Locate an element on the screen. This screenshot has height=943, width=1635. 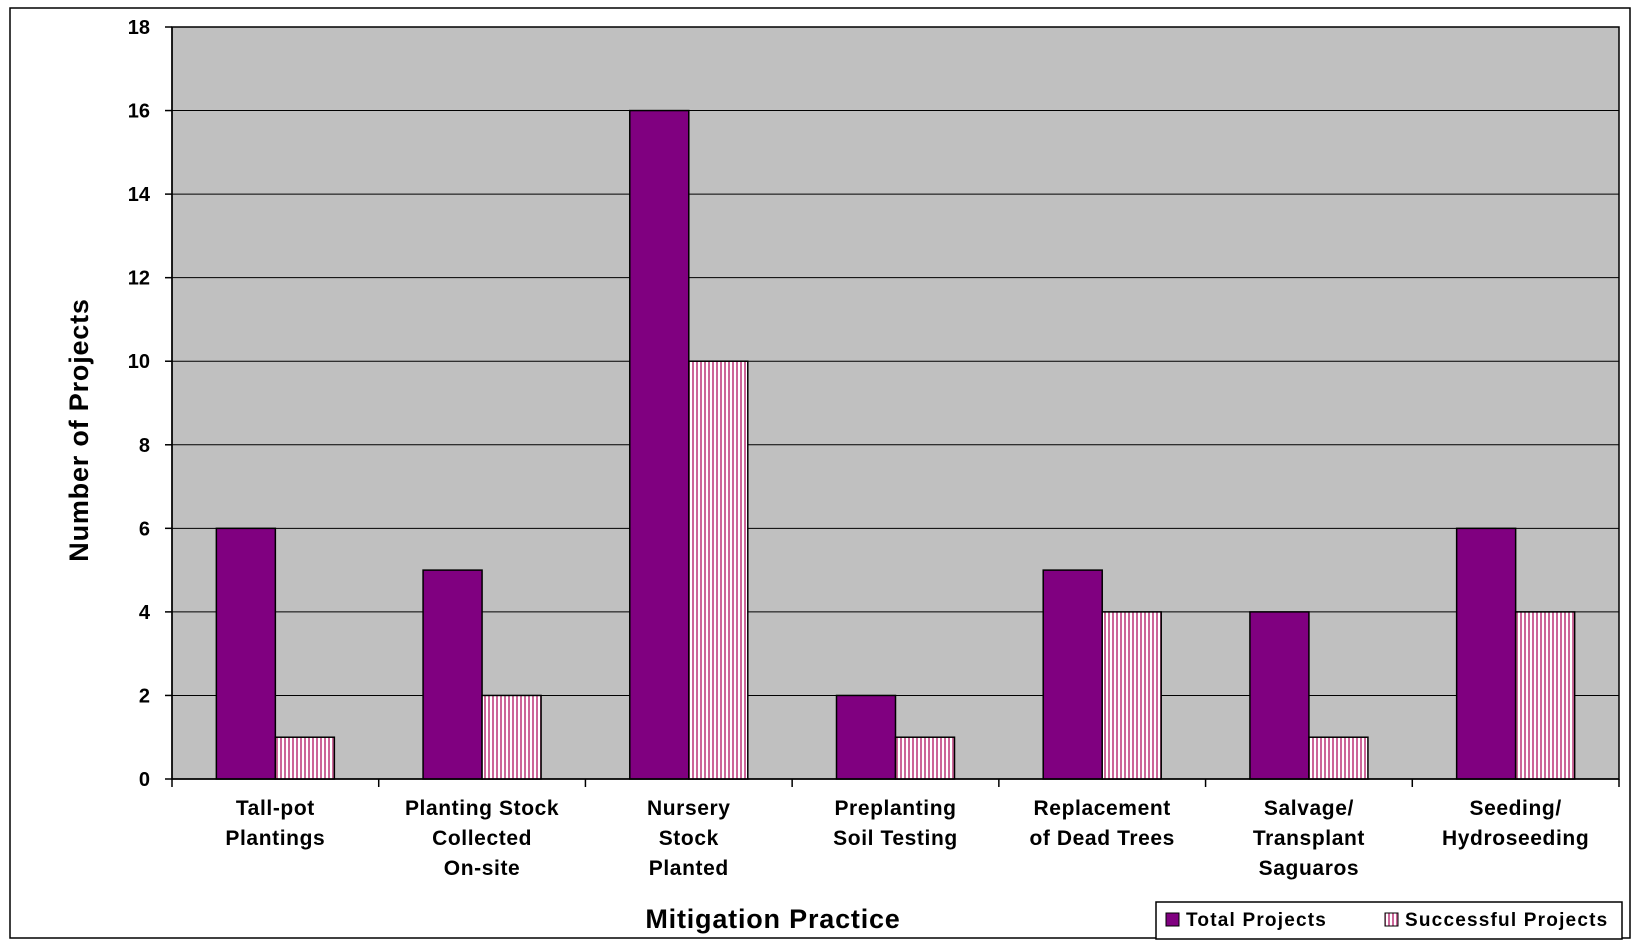
y-tick-label: 0 is located at coordinates (144, 780).